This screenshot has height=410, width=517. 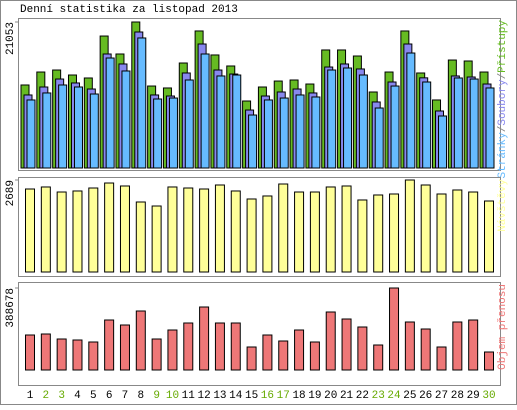 I want to click on x-tick-label: 29, so click(x=473, y=396).